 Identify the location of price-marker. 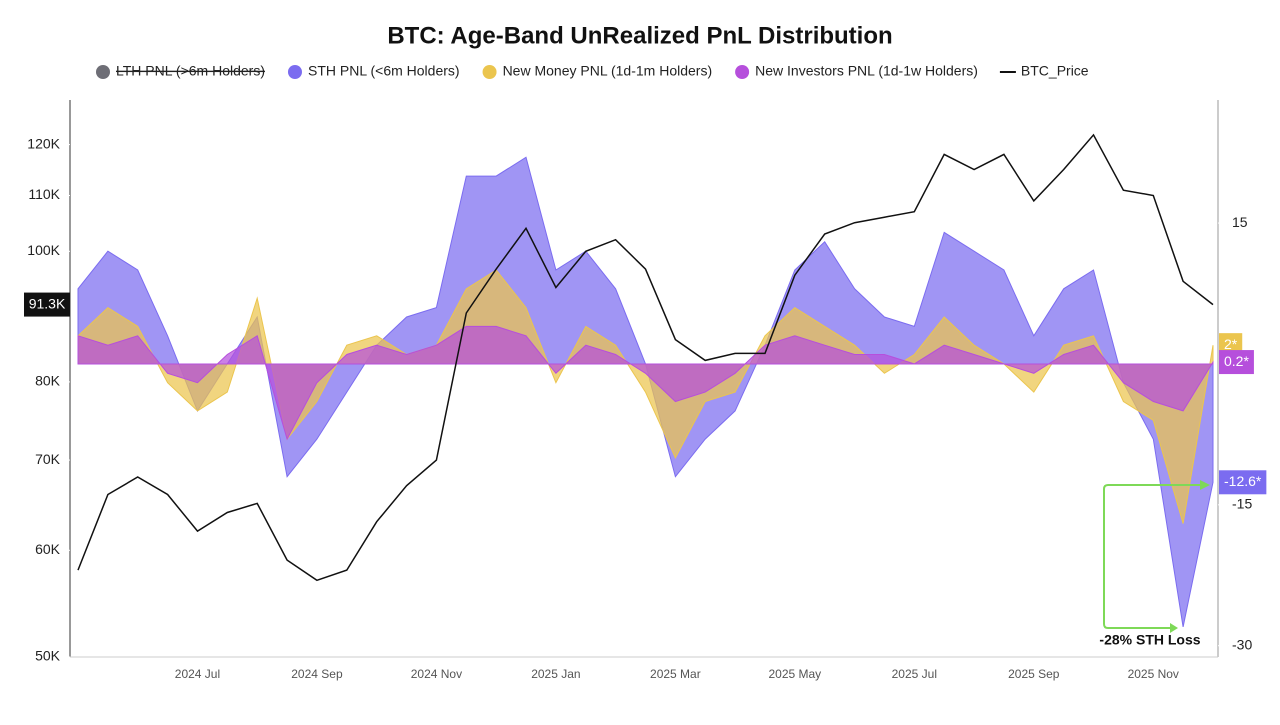
(47, 304).